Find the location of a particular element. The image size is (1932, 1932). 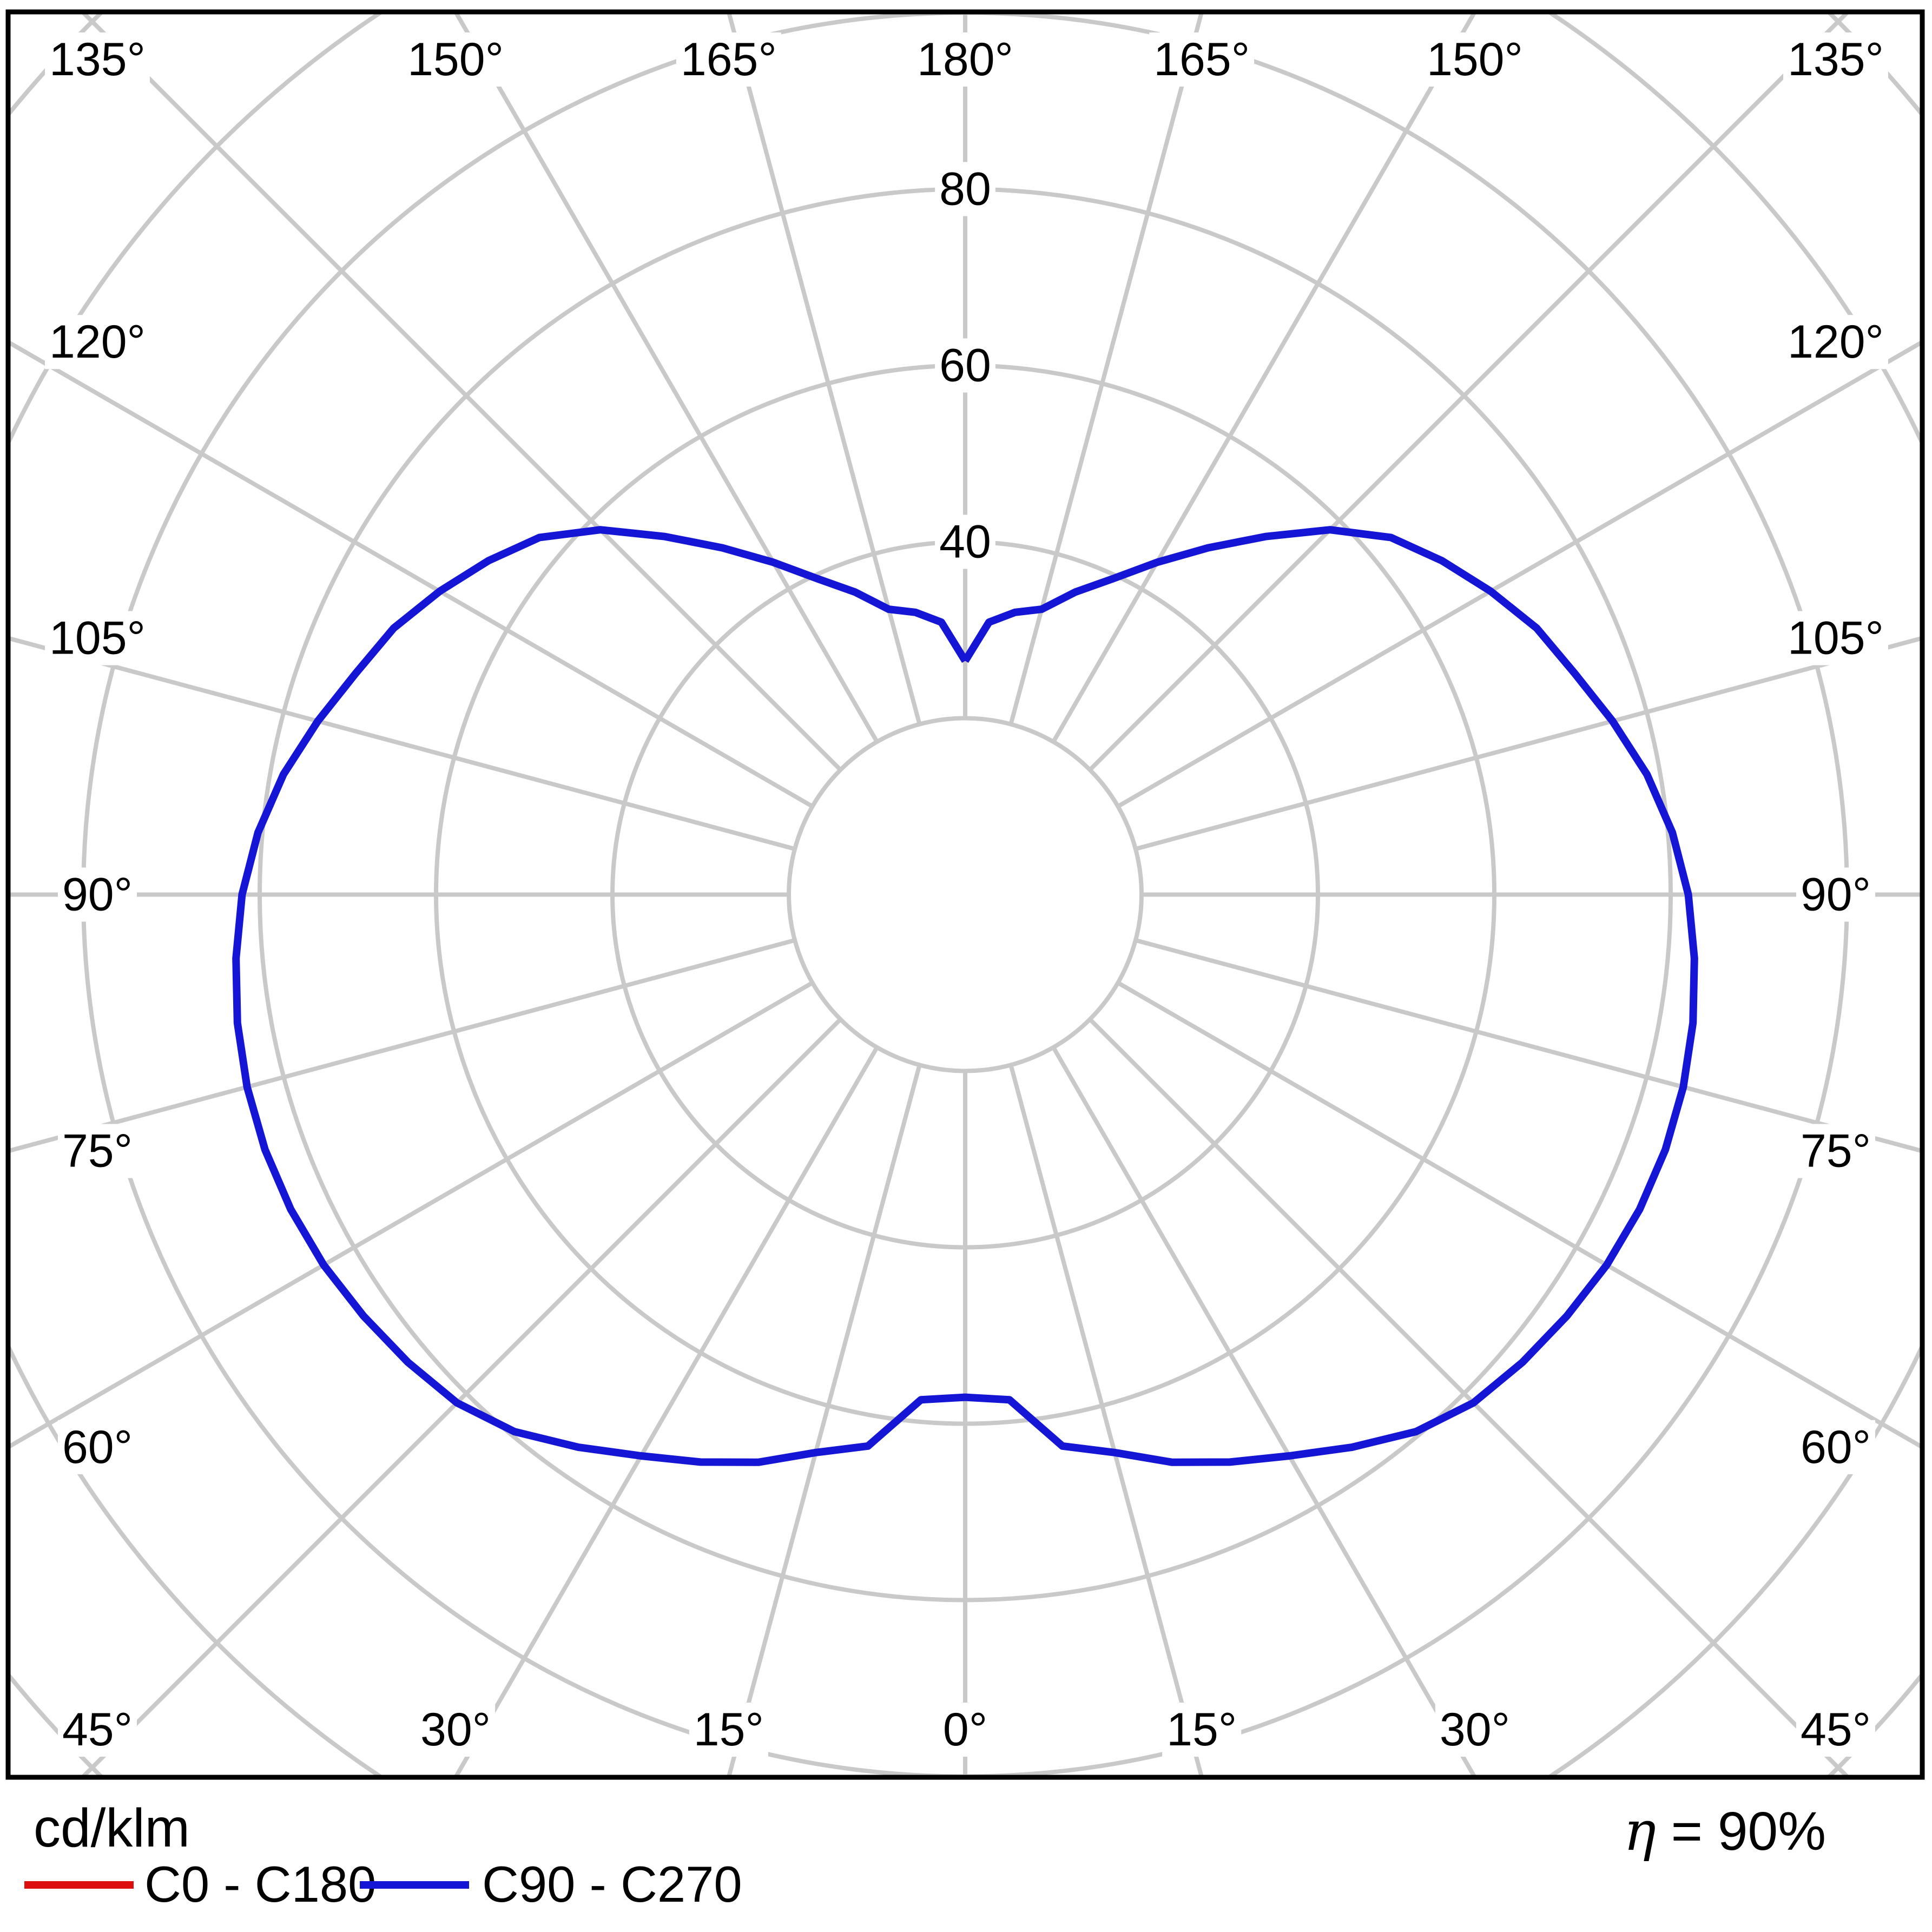

eta-symbol: η is located at coordinates (1639, 1831).